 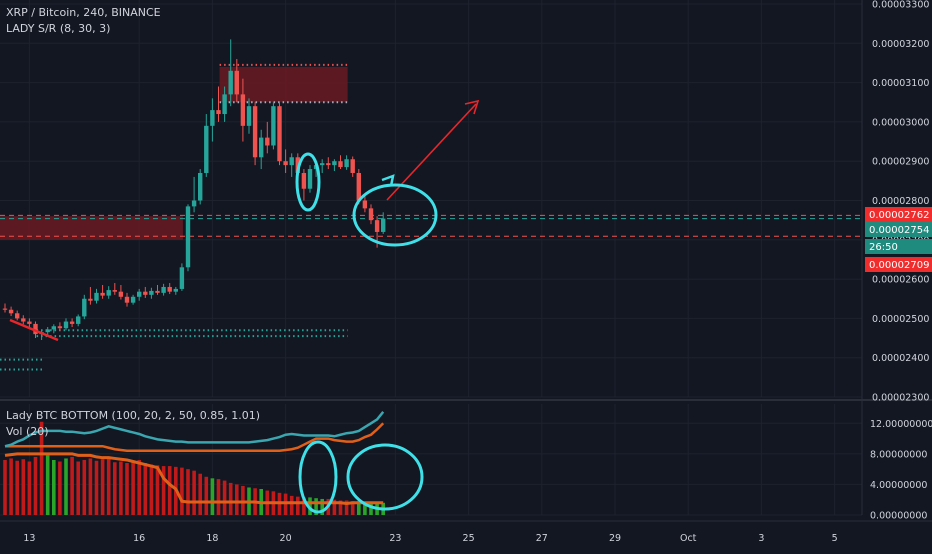 What do you see at coordinates (395, 538) in the screenshot?
I see `time-tick-label: 23` at bounding box center [395, 538].